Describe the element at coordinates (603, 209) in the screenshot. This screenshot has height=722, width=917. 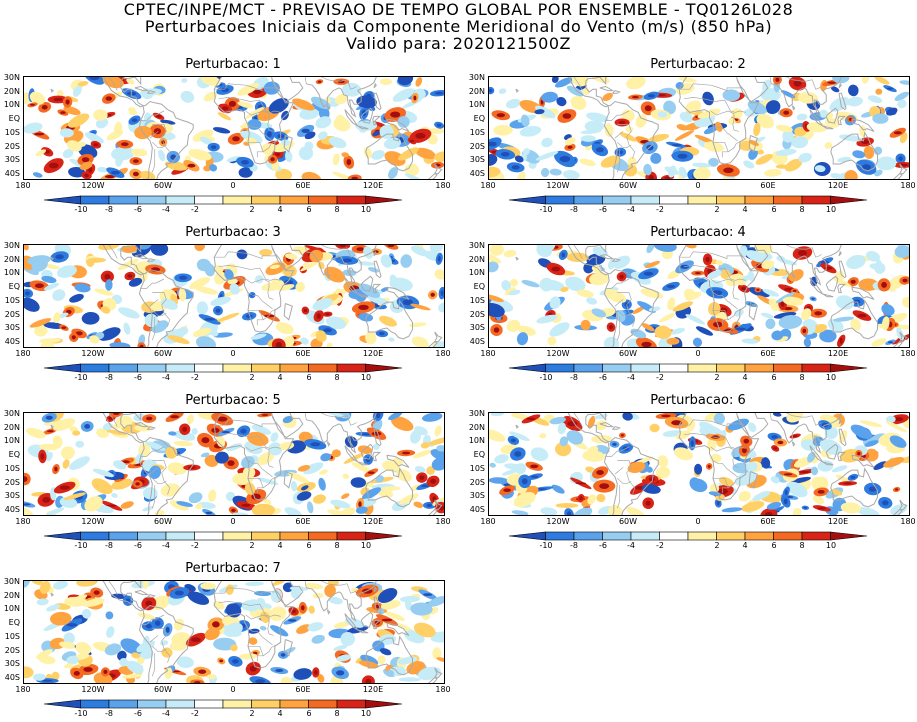
I see `colorbar-label: -6` at that location.